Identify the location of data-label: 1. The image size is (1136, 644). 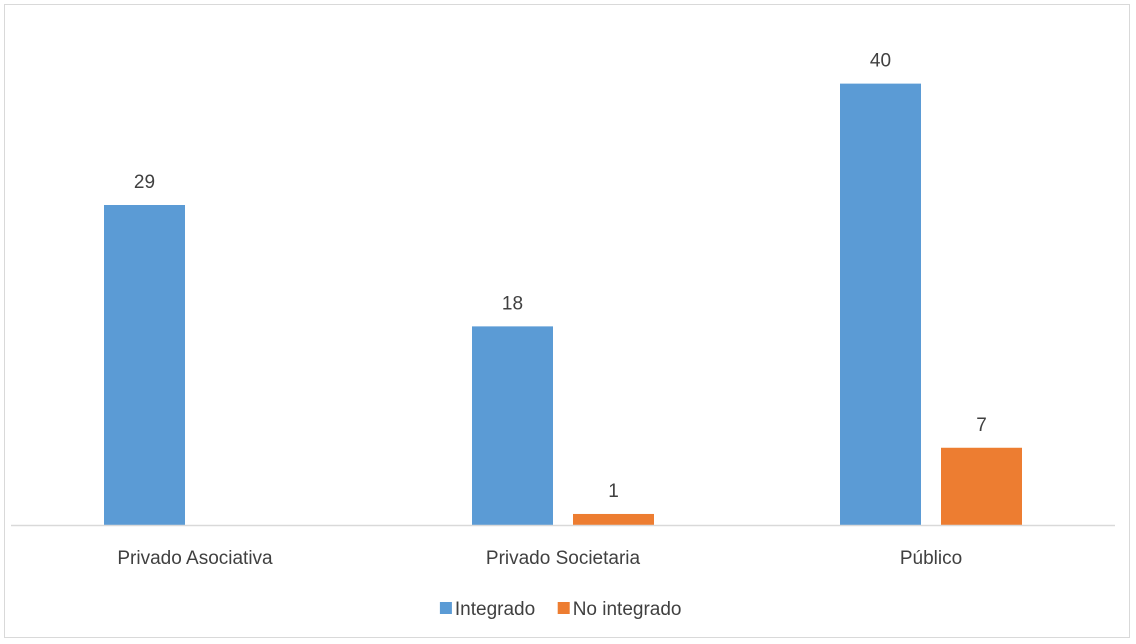
(613, 491).